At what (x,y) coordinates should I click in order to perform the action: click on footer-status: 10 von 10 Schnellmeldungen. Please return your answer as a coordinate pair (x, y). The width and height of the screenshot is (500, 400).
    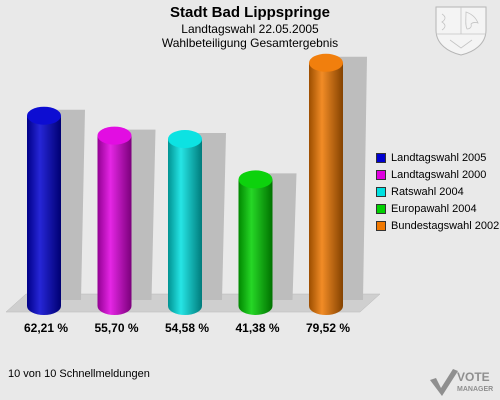
    Looking at the image, I should click on (79, 374).